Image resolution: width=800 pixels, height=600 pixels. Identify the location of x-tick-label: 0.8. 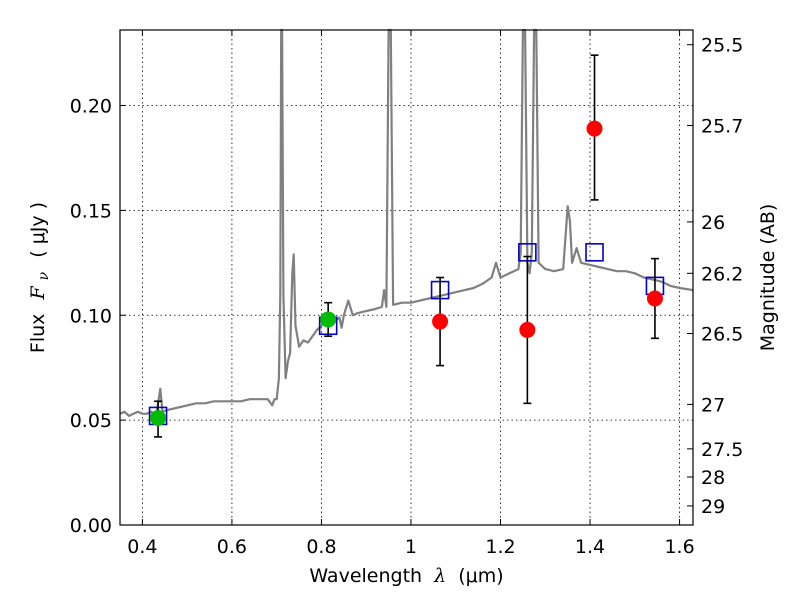
(321, 547).